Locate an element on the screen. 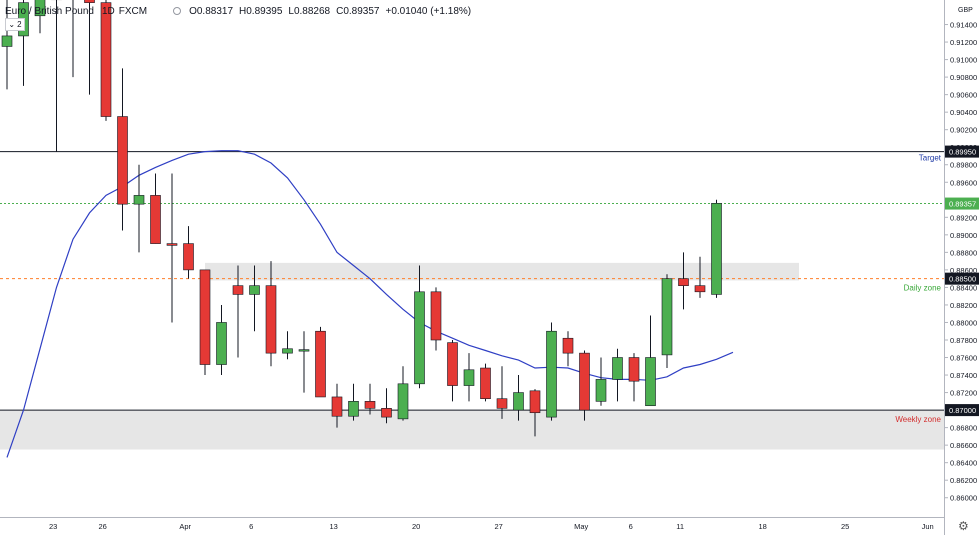 The width and height of the screenshot is (980, 535). y-tick-label: 0.91000 is located at coordinates (963, 60).